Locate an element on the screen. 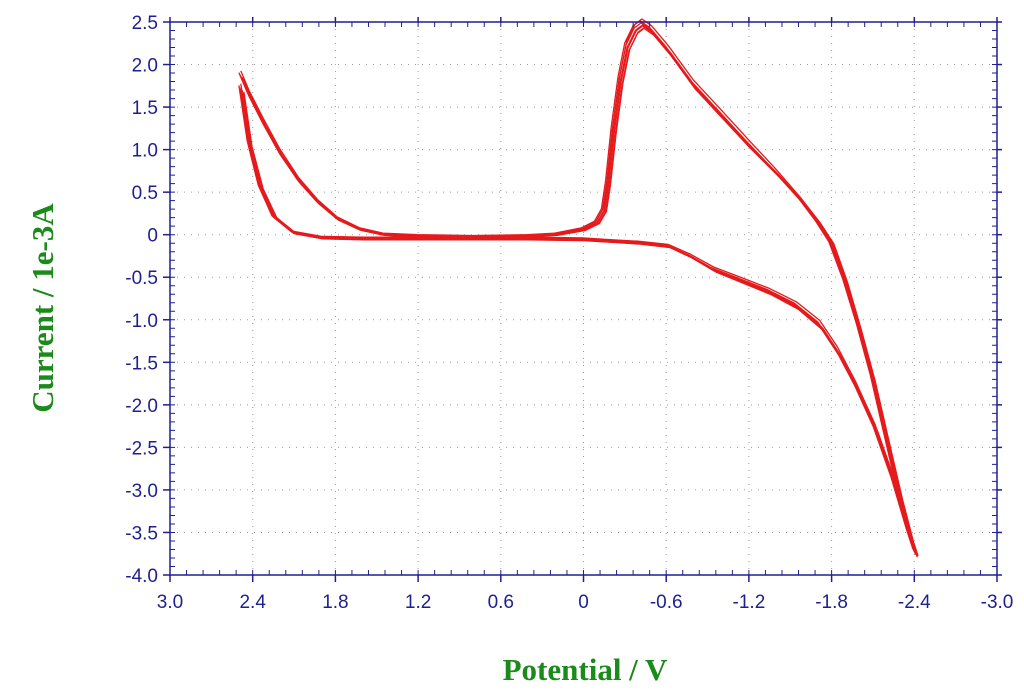 The height and width of the screenshot is (692, 1024). y-tick-label: -0.5 is located at coordinates (141, 278).